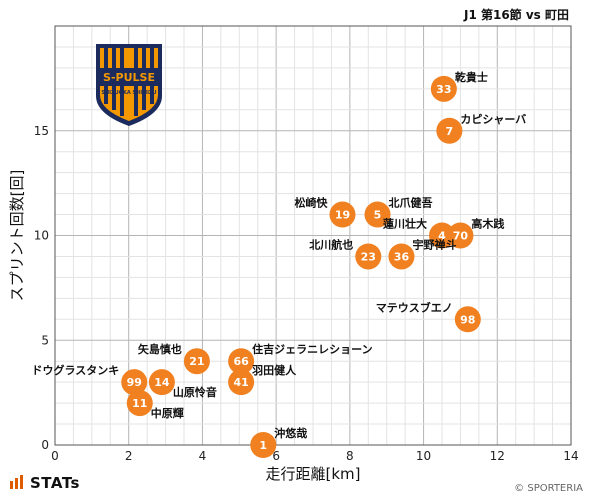 The height and width of the screenshot is (496, 591). Describe the element at coordinates (274, 370) in the screenshot. I see `point-name-label: 羽田健人` at that location.